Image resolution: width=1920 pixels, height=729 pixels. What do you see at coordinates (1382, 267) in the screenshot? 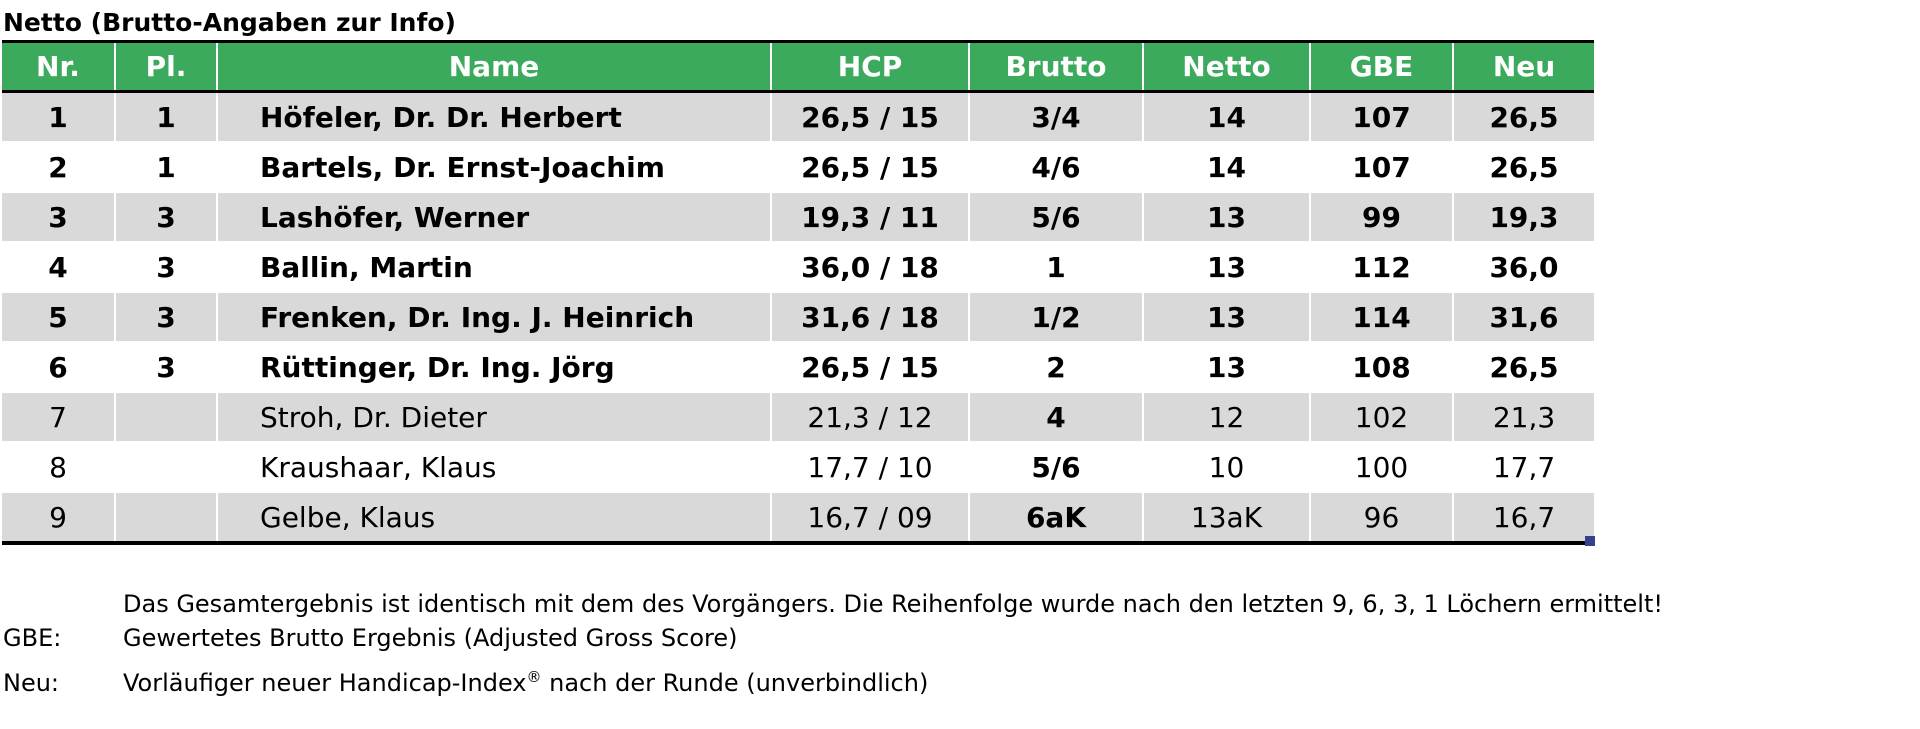
I see `cell-gbe: 112` at bounding box center [1382, 267].